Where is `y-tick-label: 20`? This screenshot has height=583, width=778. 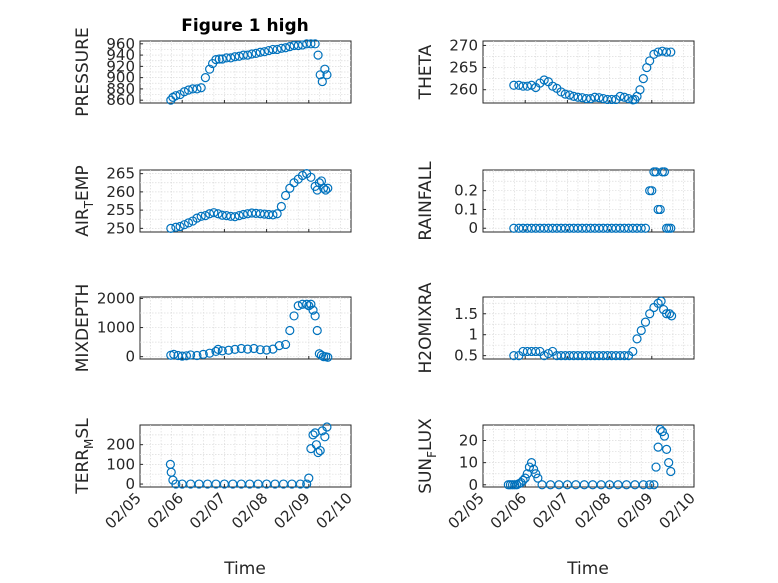 y-tick-label: 20 is located at coordinates (468, 441).